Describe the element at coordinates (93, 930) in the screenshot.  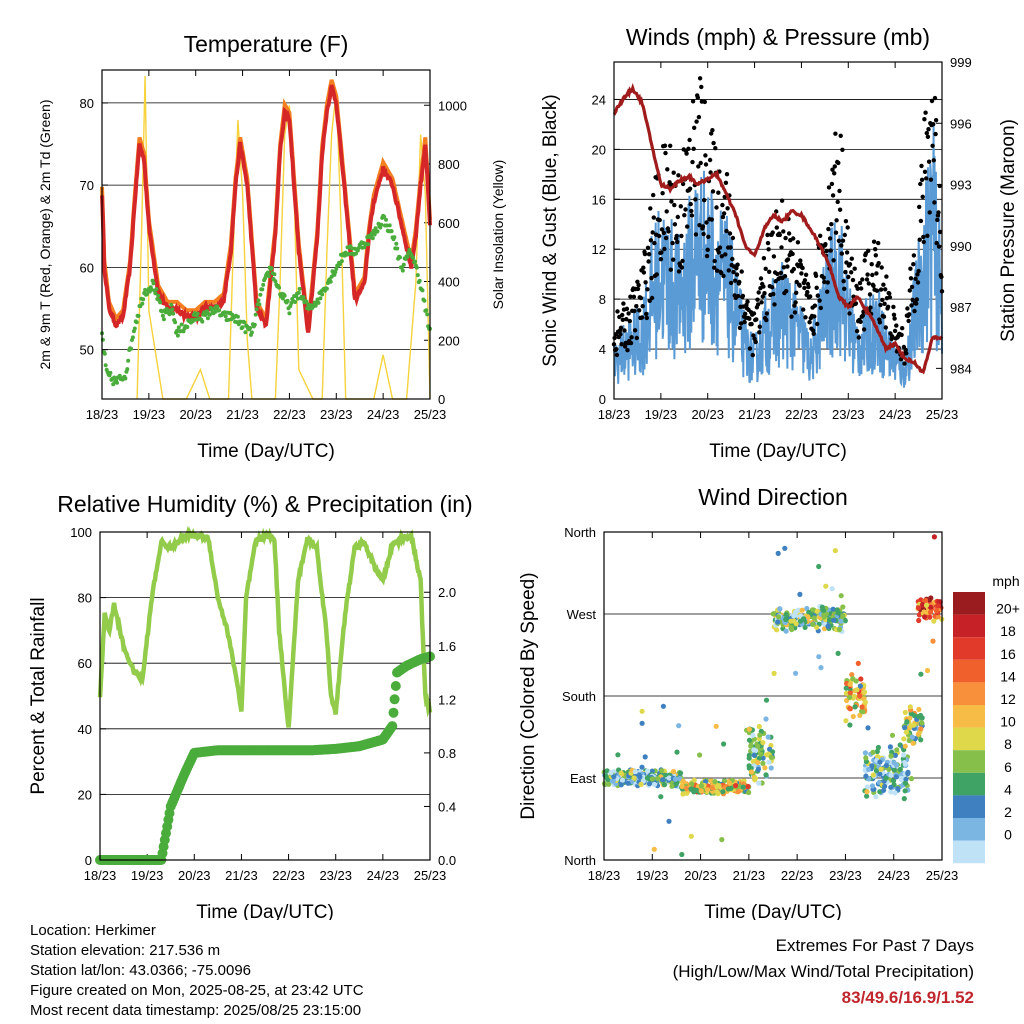
I see `location-text: Location: Herkimer` at that location.